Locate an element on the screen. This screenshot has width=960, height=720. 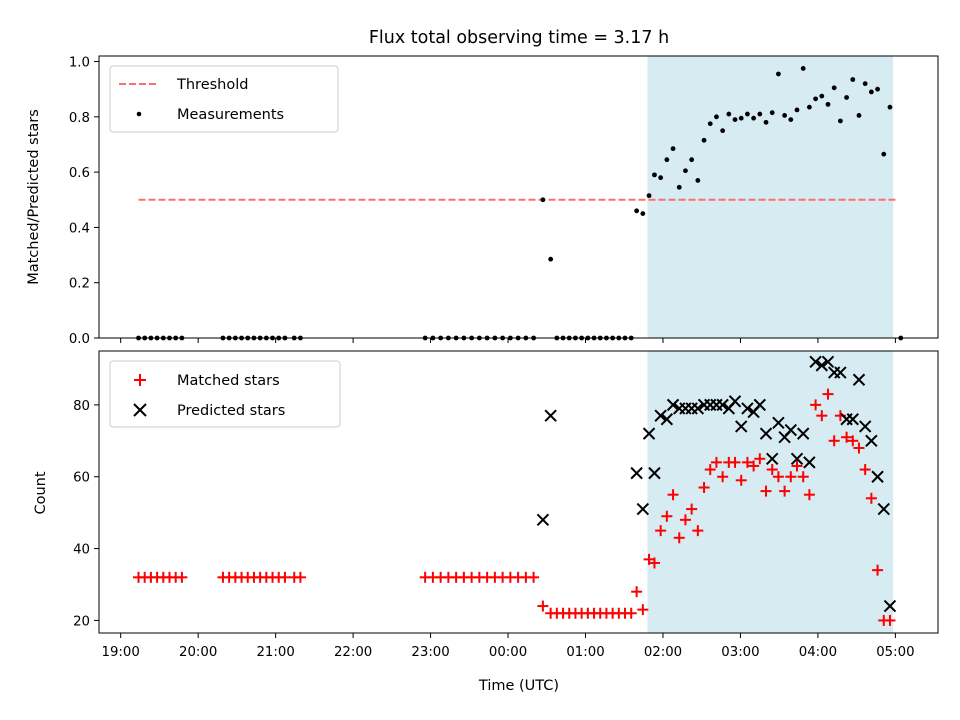
legend-measurements-swatch is located at coordinates (139, 114).